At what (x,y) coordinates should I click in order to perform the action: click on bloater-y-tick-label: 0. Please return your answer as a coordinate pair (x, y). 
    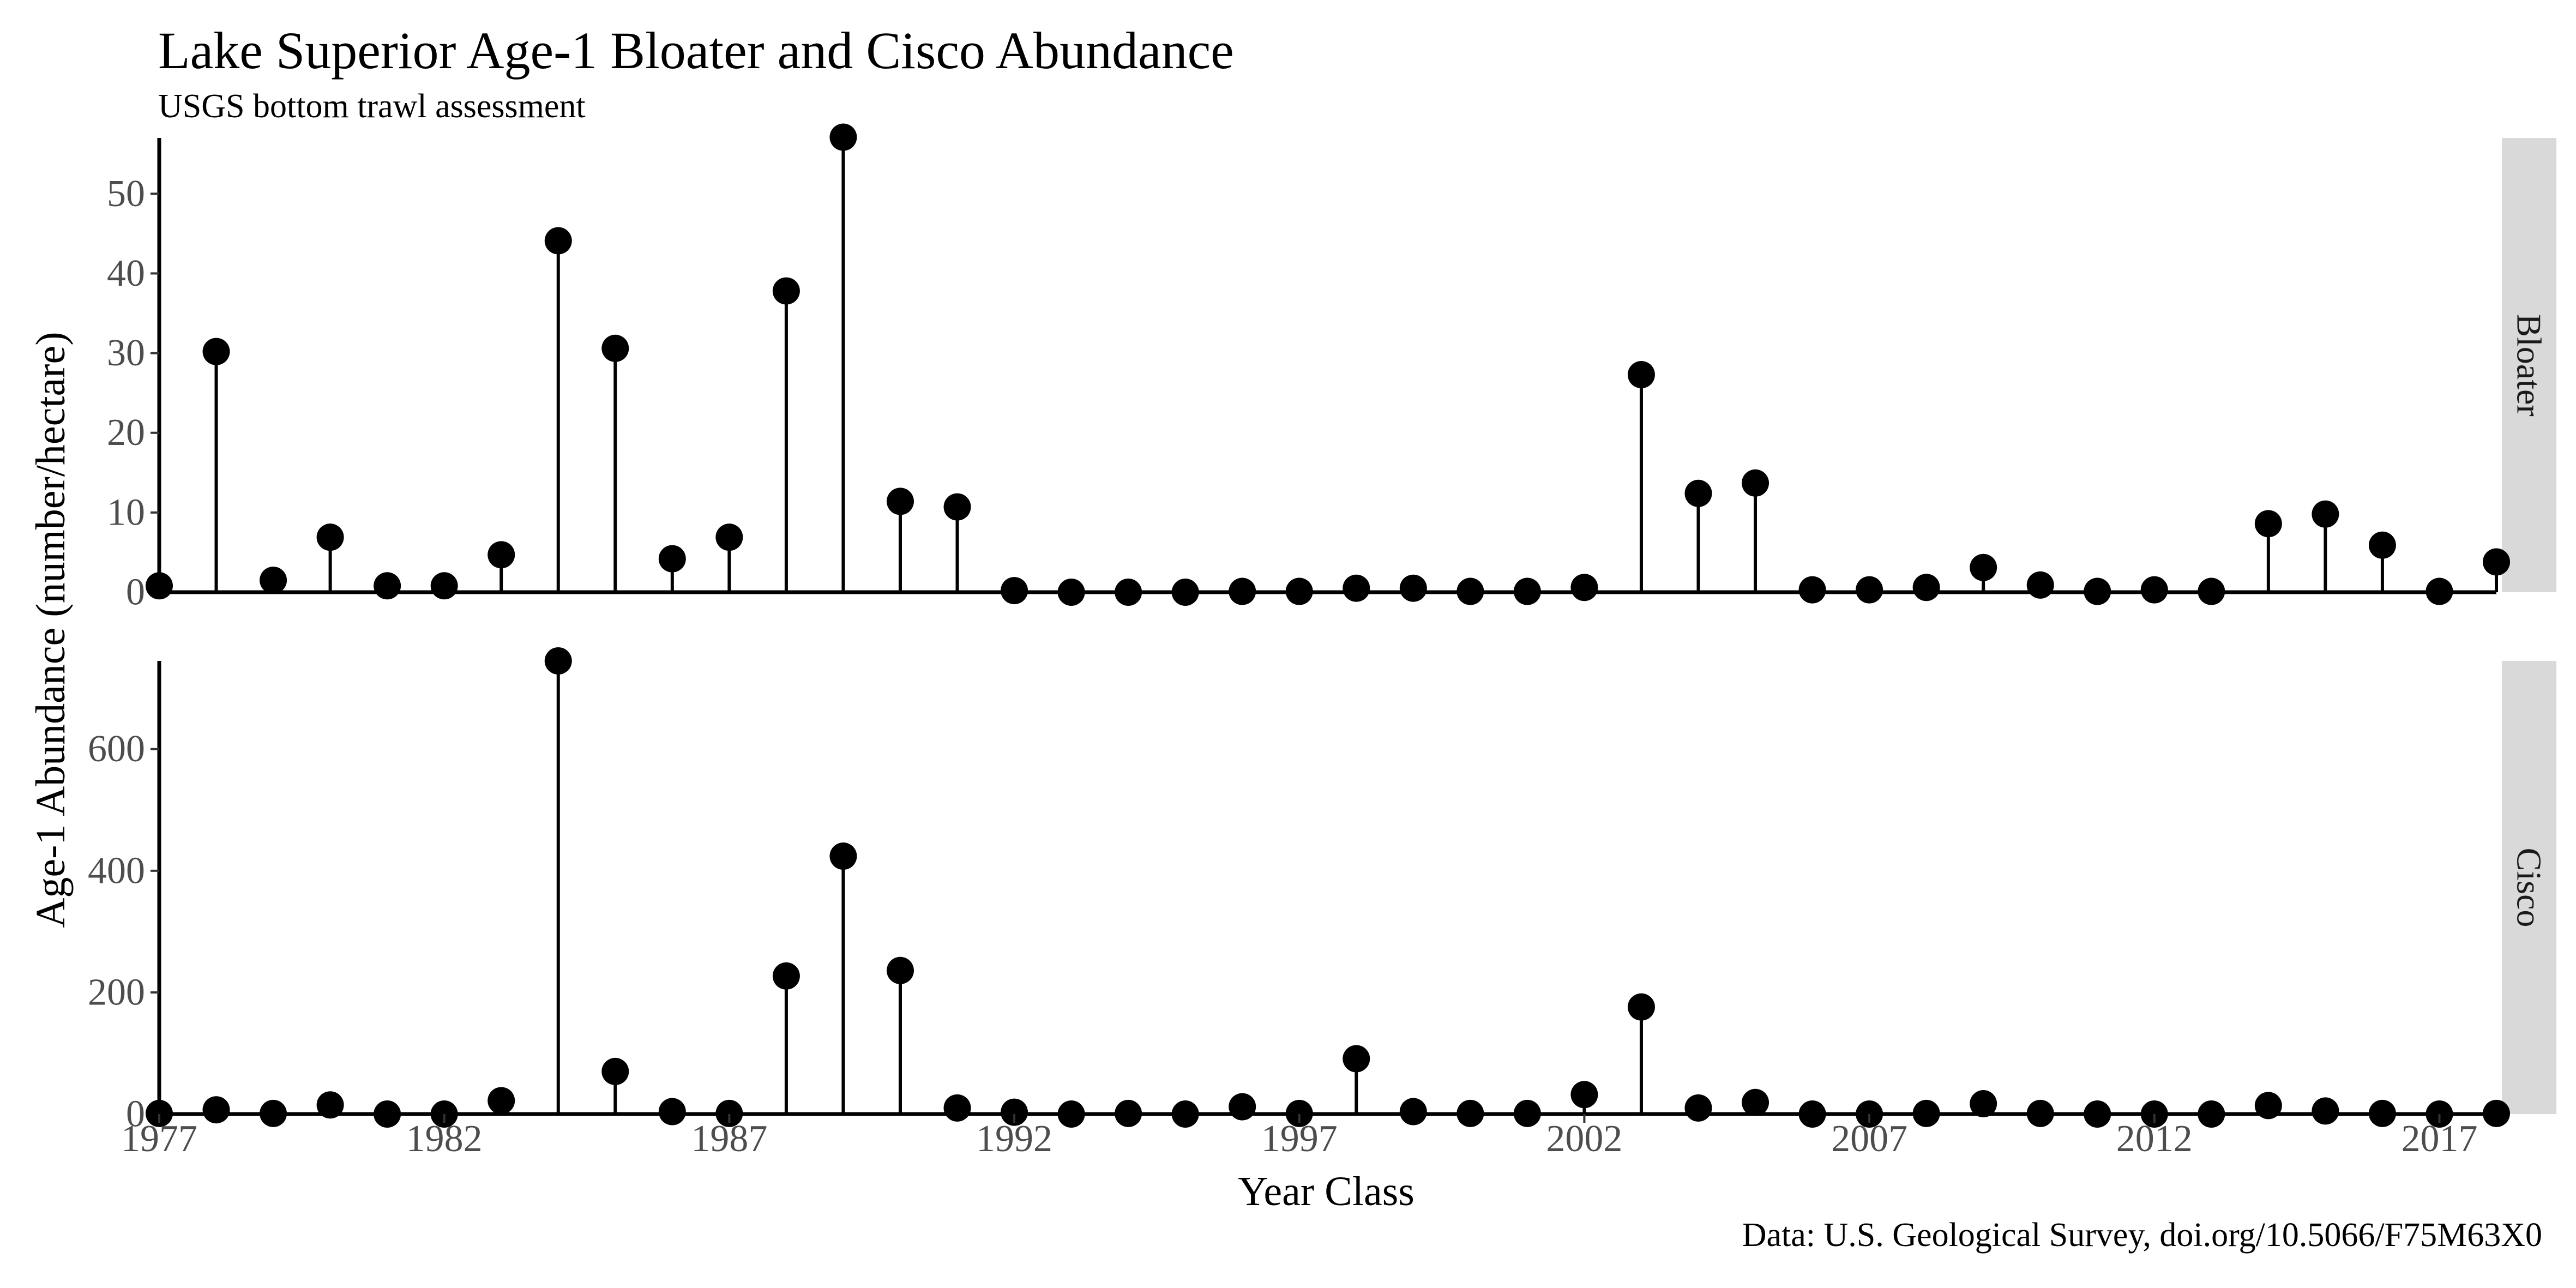
    Looking at the image, I should click on (135, 592).